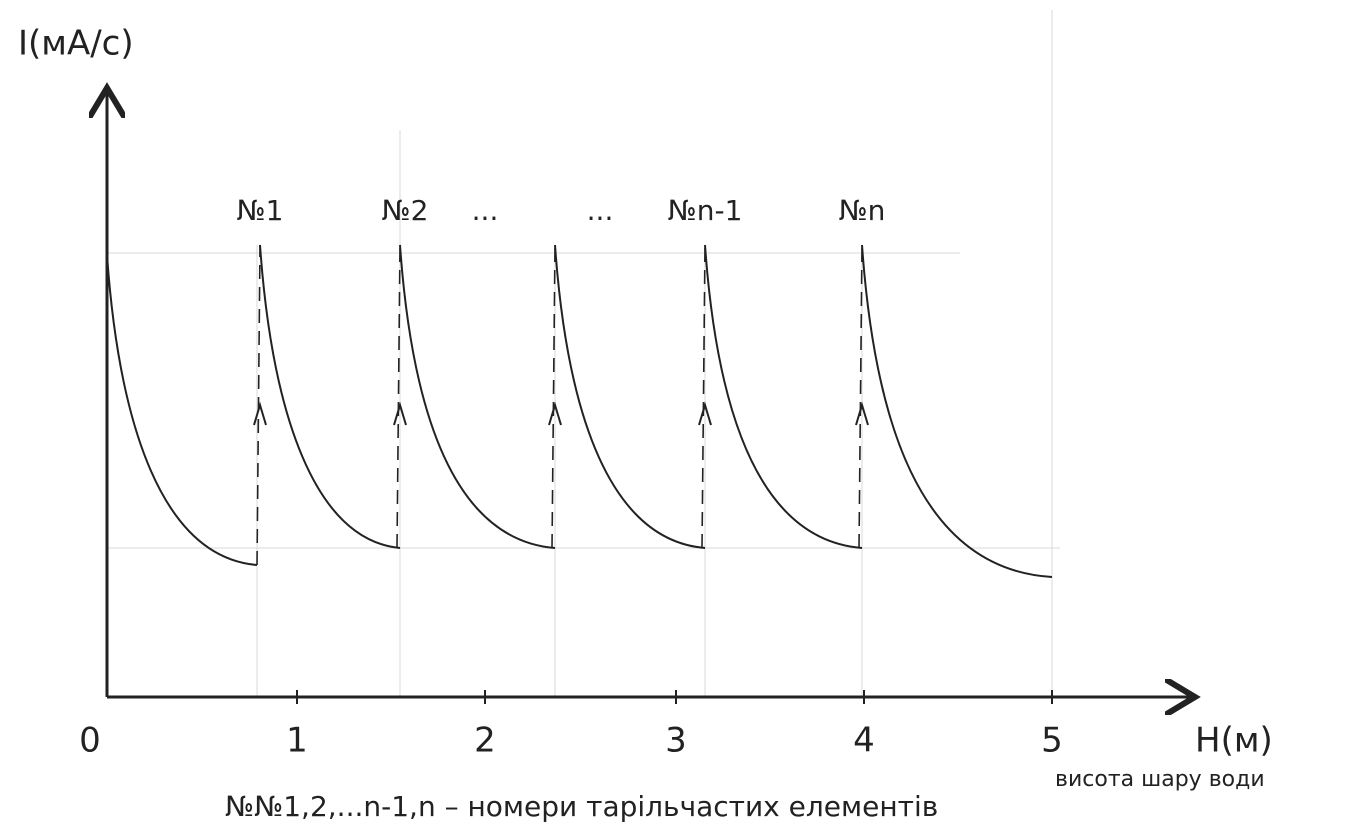 Image resolution: width=1372 pixels, height=835 pixels. I want to click on x-tick-label: 4, so click(864, 741).